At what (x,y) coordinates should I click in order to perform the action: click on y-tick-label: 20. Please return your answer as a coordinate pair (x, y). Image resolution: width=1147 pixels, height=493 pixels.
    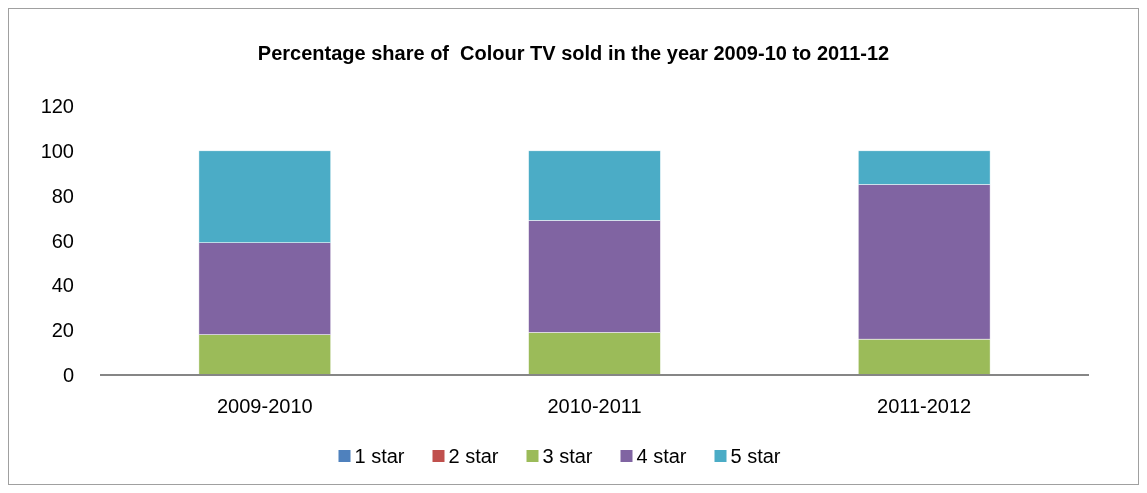
    Looking at the image, I should click on (62, 330).